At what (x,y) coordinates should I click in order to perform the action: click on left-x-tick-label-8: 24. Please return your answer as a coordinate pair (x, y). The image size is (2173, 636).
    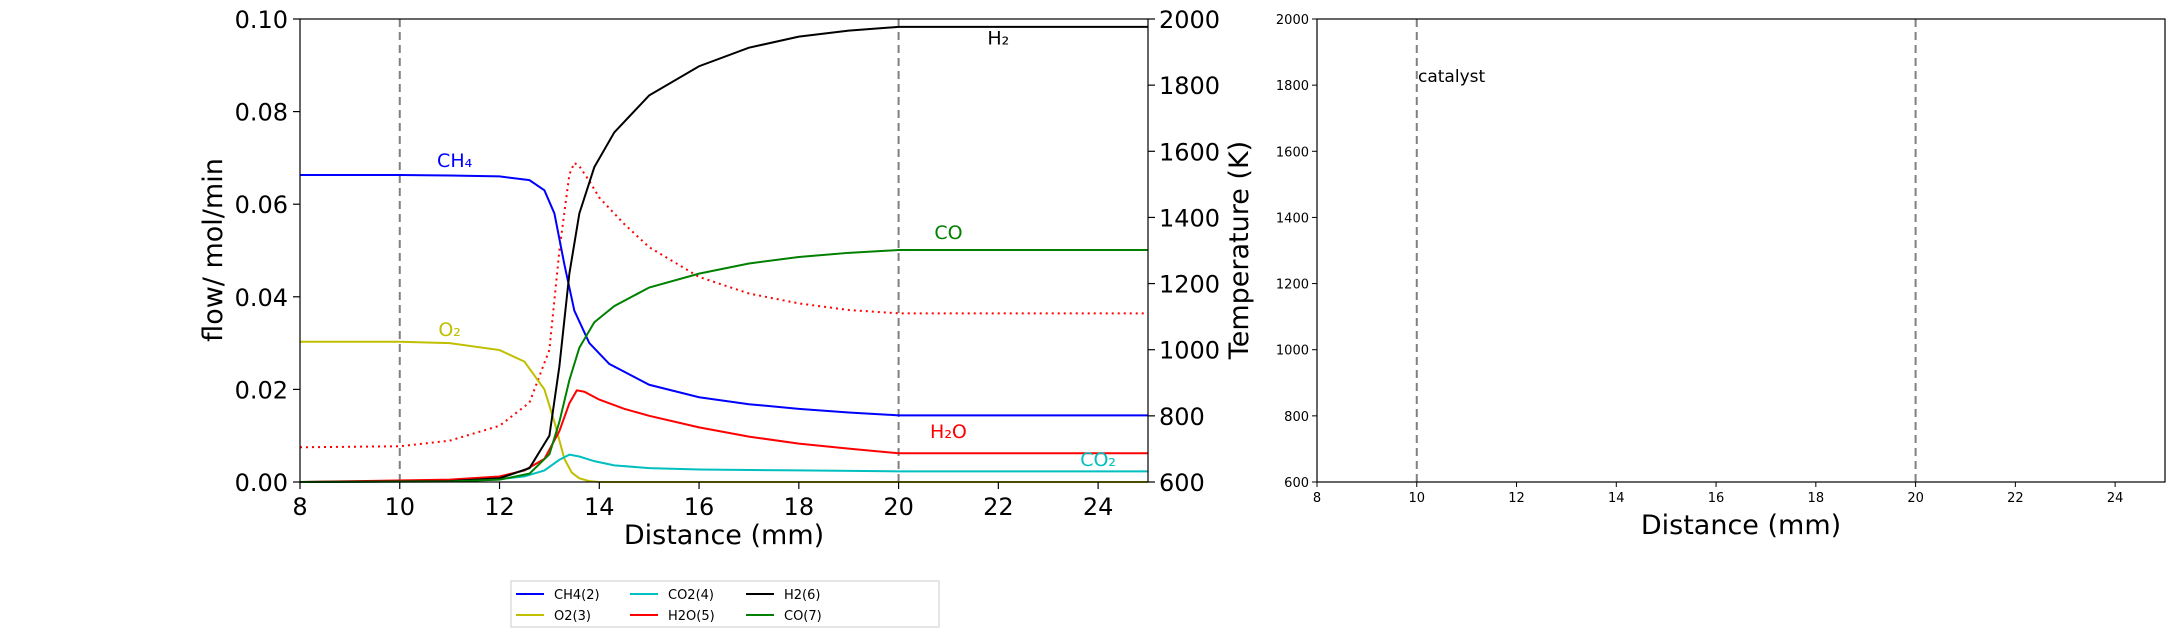
    Looking at the image, I should click on (1098, 507).